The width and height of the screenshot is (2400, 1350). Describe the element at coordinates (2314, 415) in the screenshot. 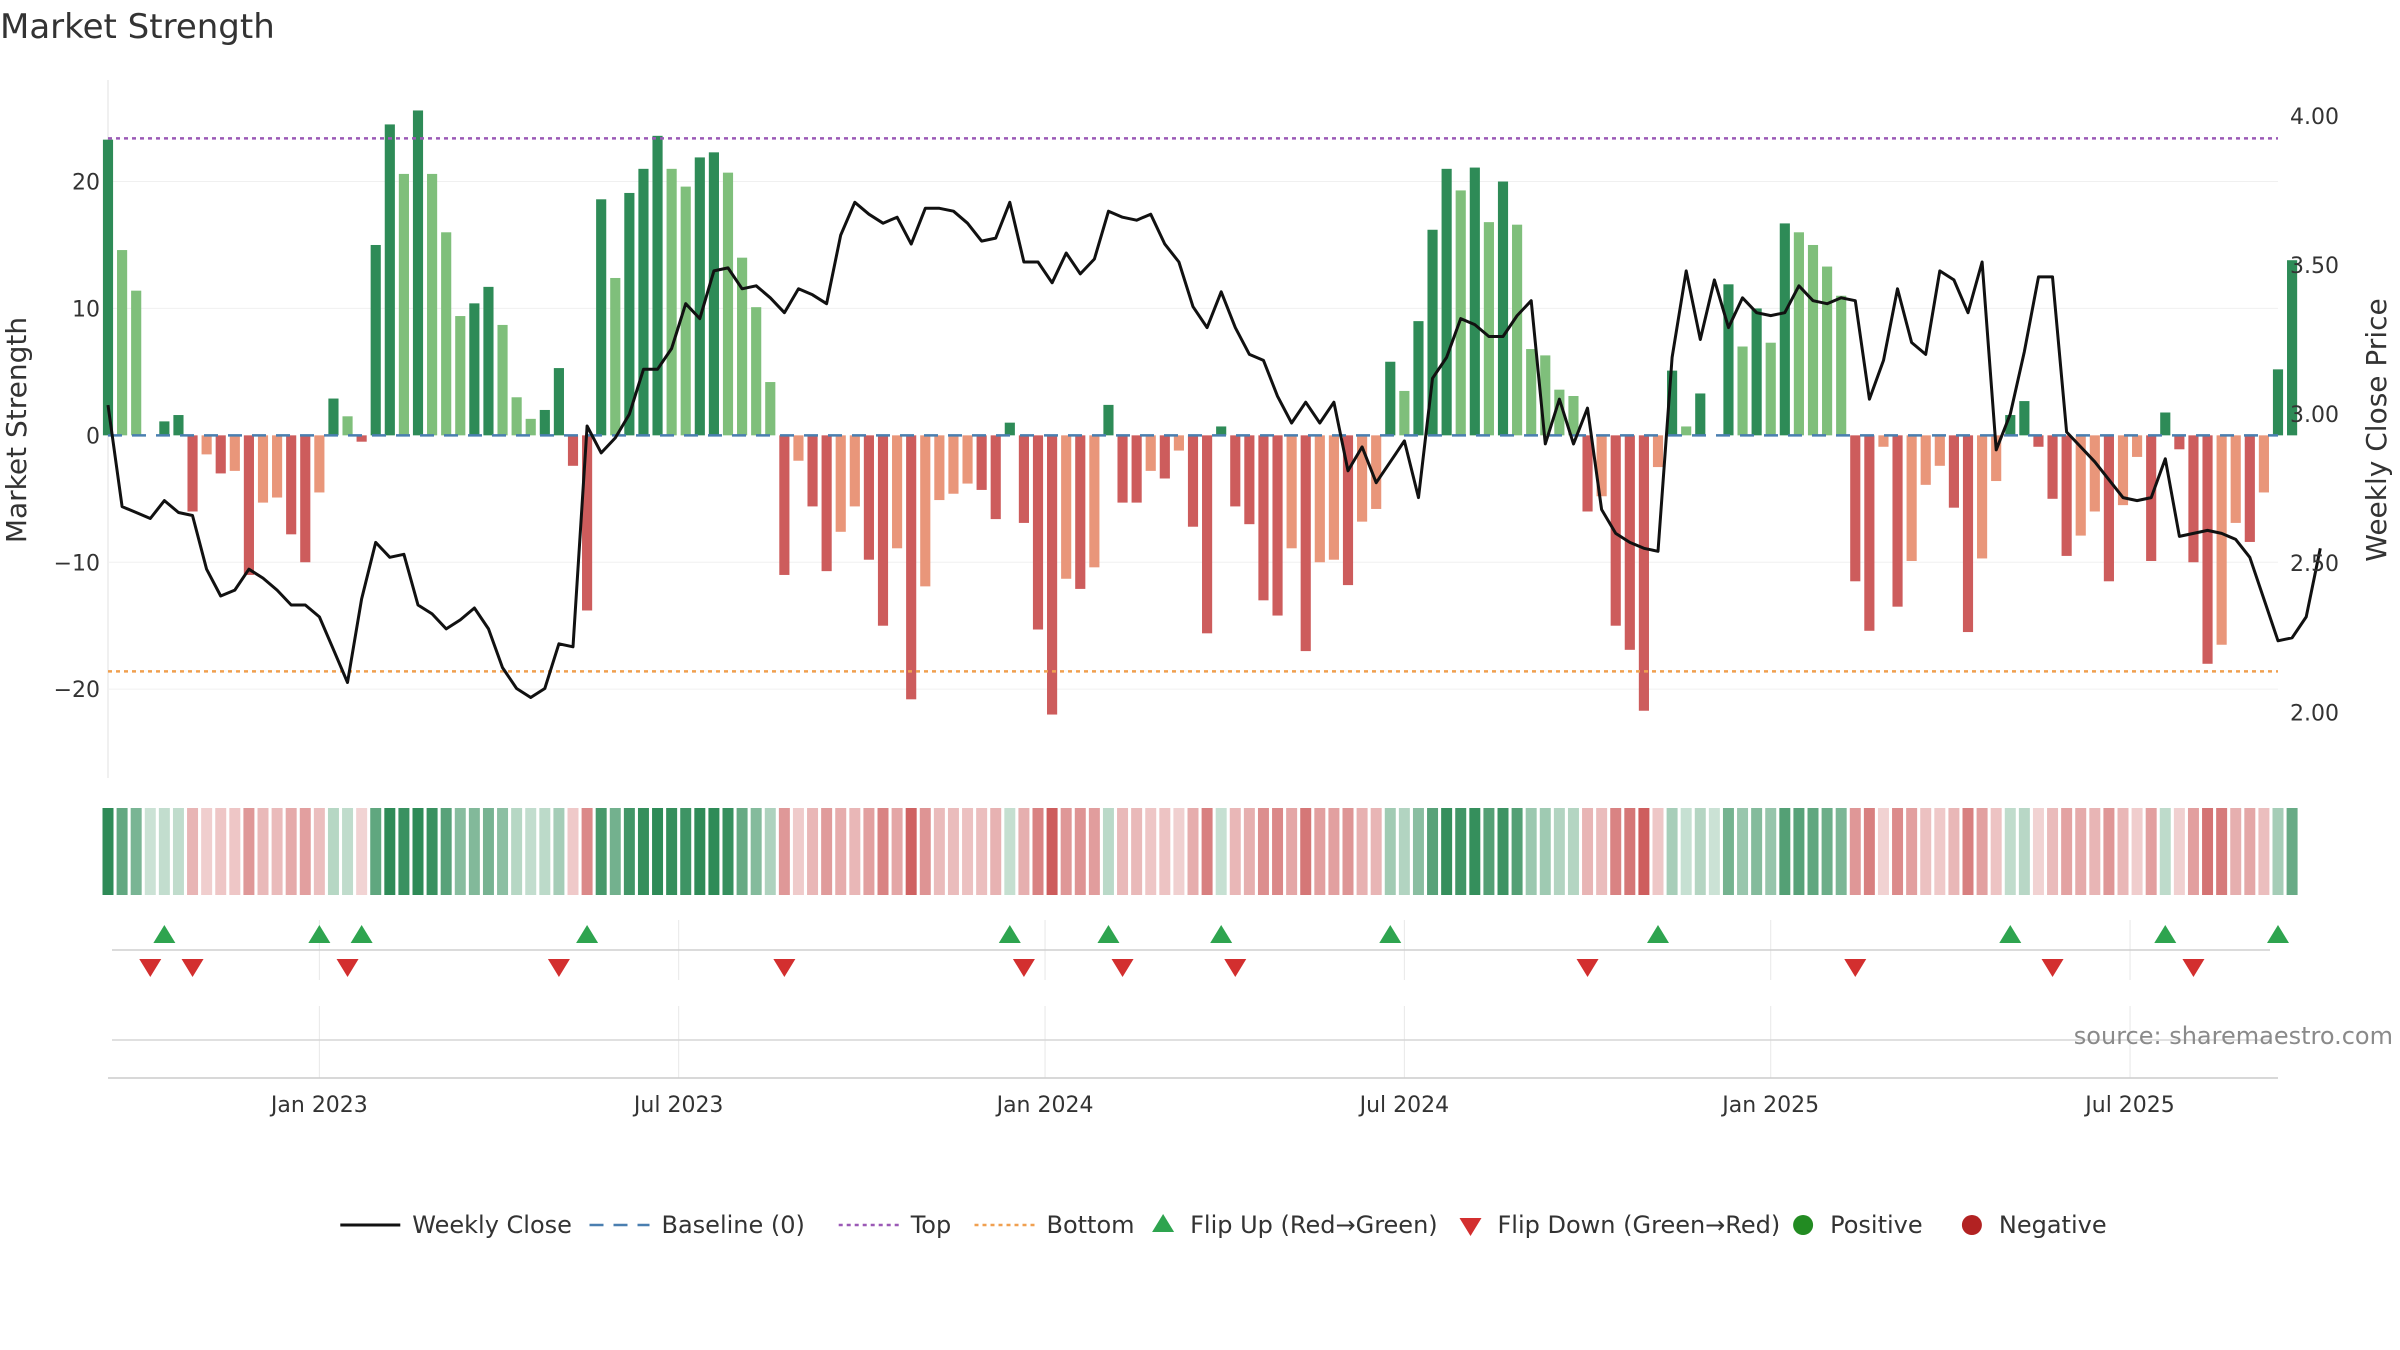

I see `y2-tick-label: 3.00` at that location.